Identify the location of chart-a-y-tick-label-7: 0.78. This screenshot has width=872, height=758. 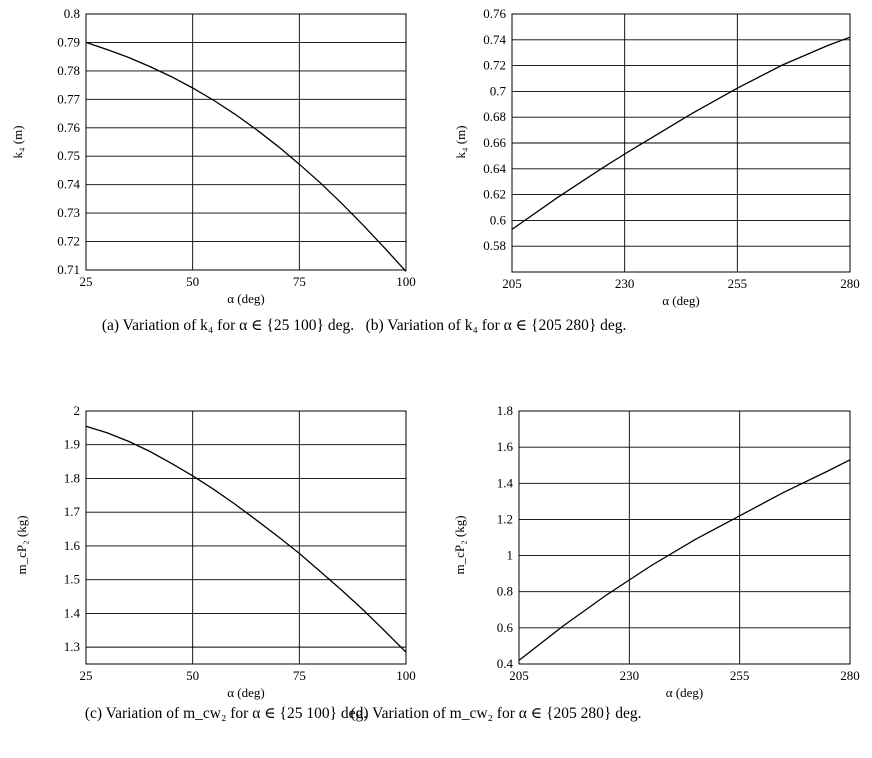
(68, 70).